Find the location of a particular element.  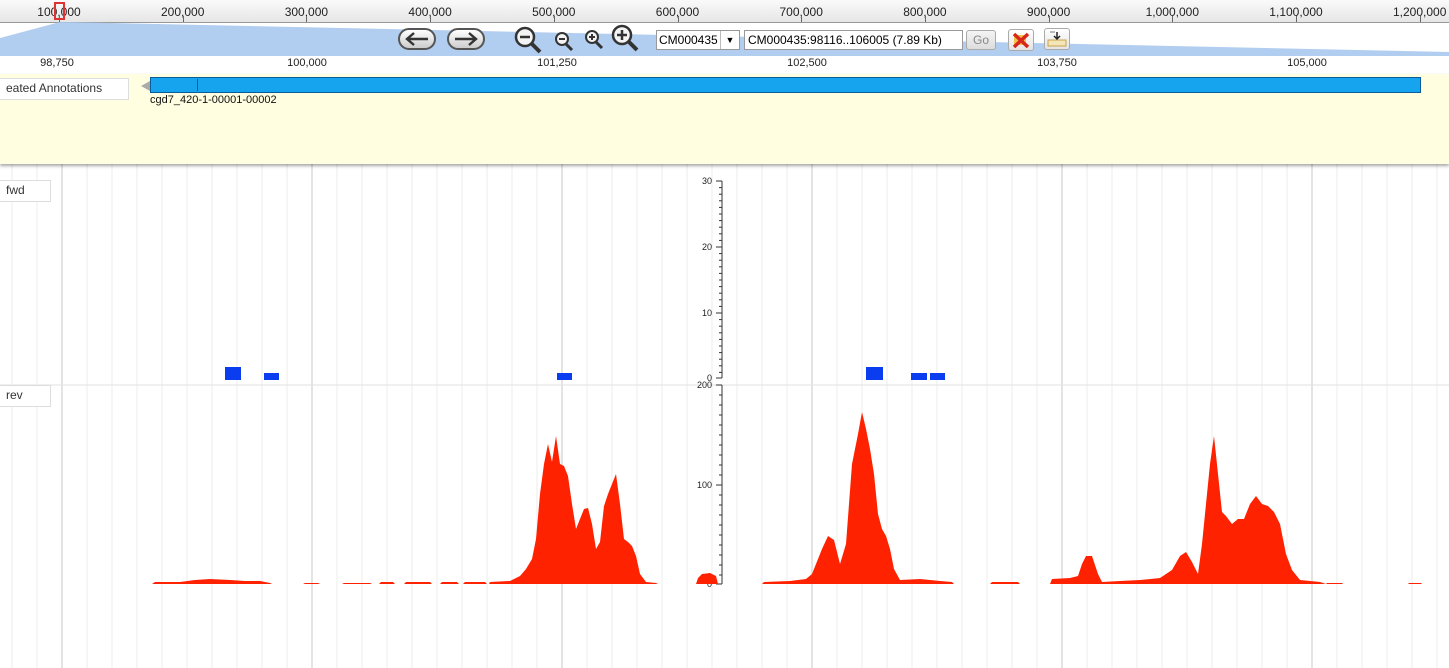

back-button is located at coordinates (417, 39).